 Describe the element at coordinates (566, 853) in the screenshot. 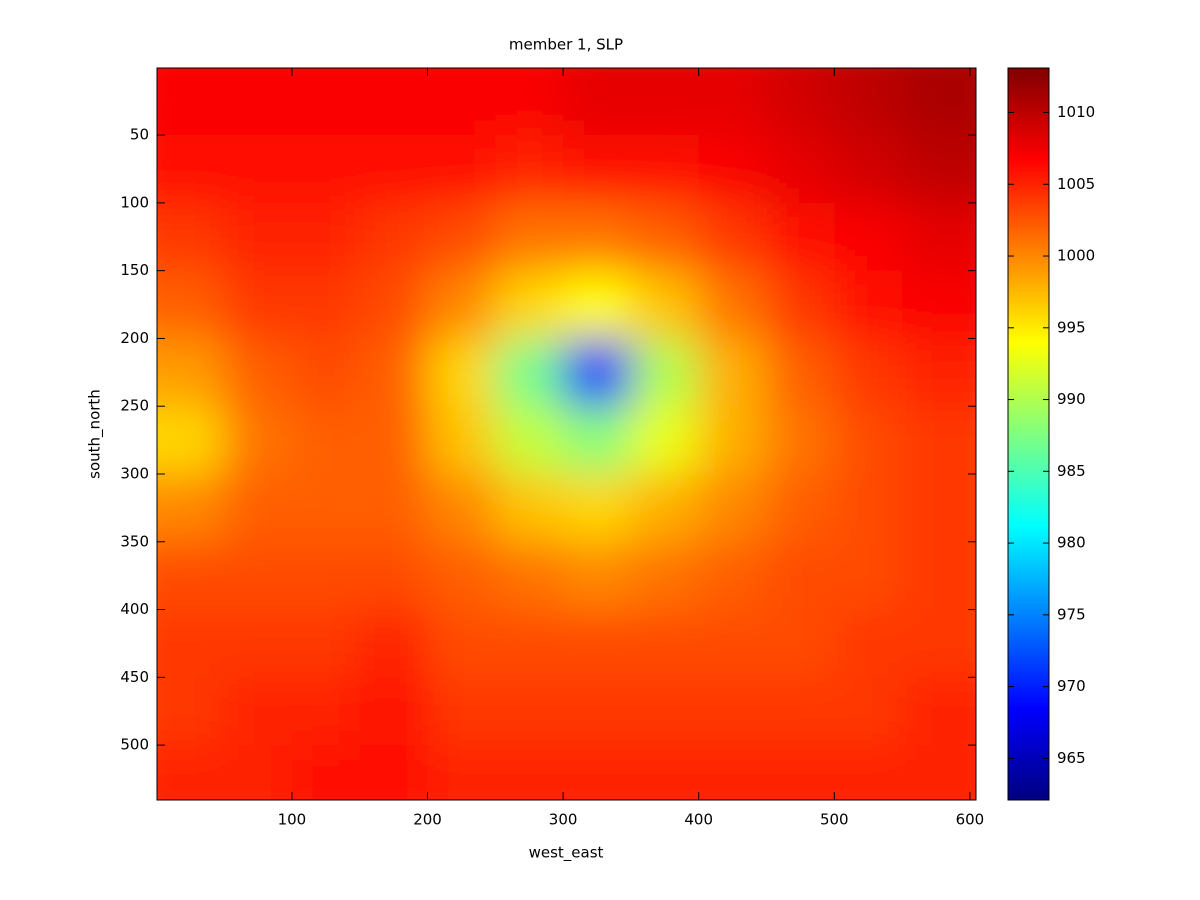

I see `x-axis-label: west_east` at that location.